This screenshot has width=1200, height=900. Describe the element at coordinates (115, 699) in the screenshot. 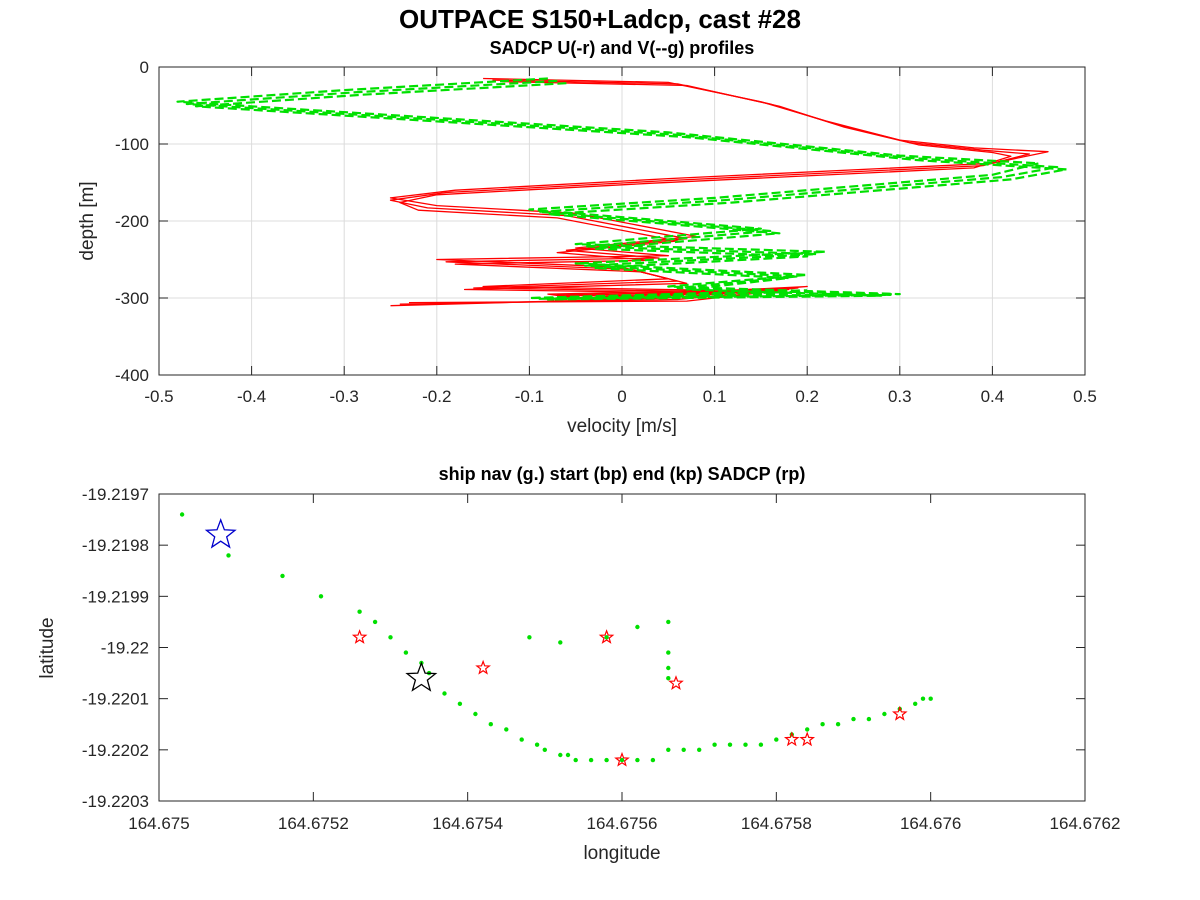

I see `nav-y-tick-label: -19.2201` at that location.